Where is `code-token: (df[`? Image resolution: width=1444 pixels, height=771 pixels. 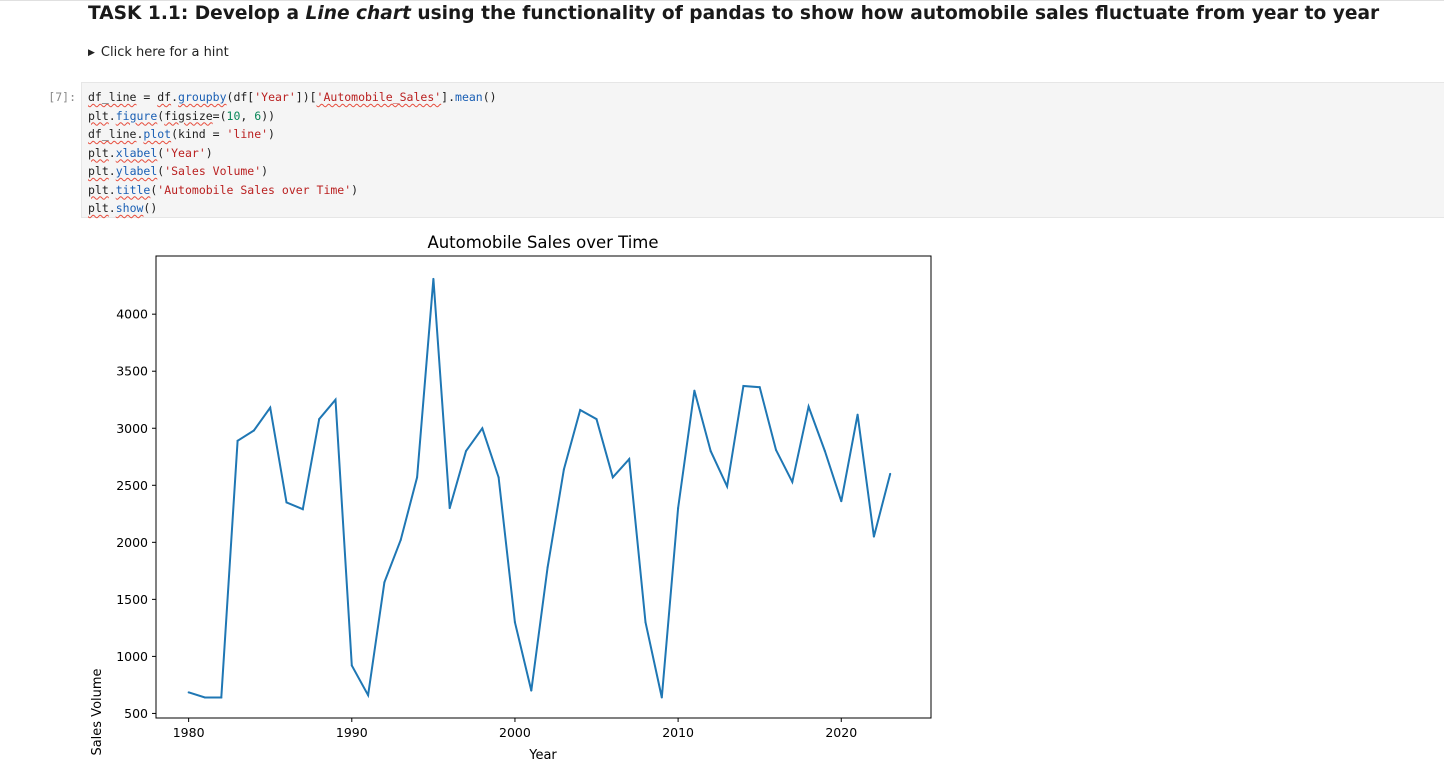
code-token: (df[ is located at coordinates (240, 97).